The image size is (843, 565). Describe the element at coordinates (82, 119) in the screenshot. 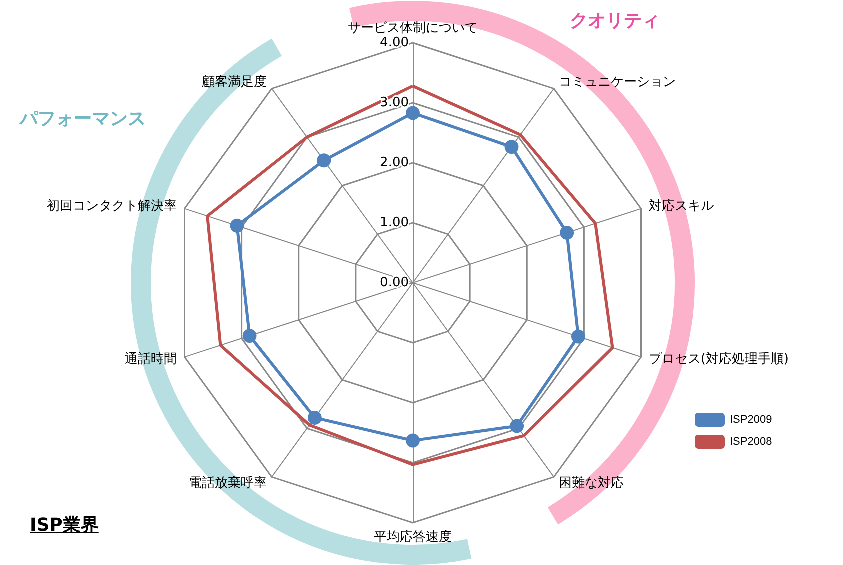

I see `text: パフォーマンス` at that location.